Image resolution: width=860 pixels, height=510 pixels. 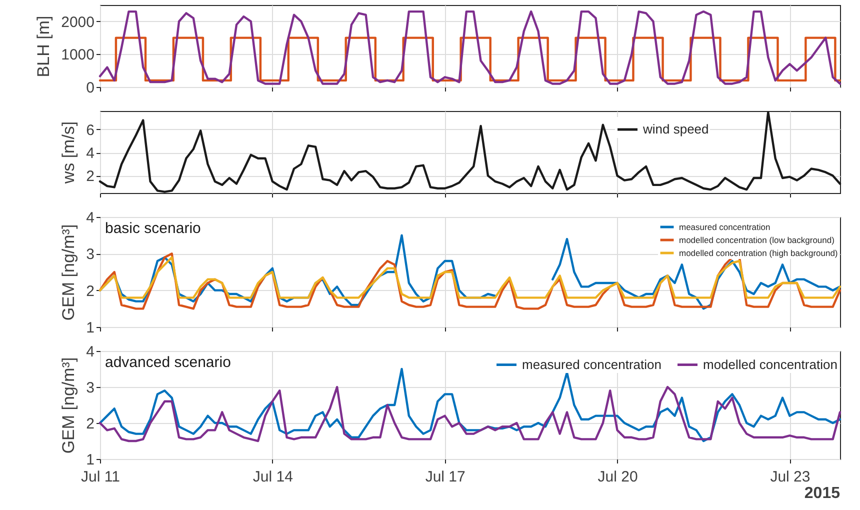 I want to click on annotation: advanced scenario, so click(x=168, y=362).